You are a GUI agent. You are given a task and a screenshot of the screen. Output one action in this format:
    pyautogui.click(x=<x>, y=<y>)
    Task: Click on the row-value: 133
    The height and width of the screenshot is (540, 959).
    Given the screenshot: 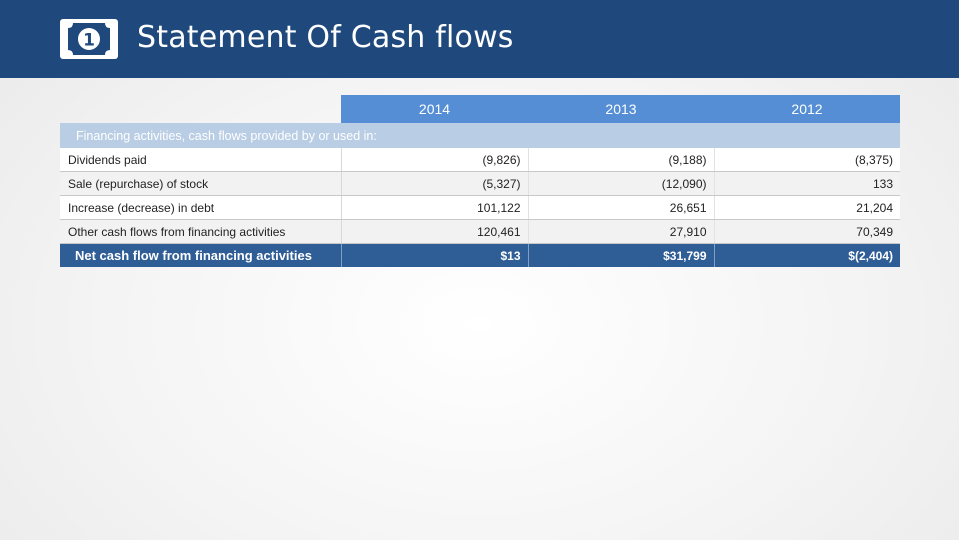 What is the action you would take?
    pyautogui.click(x=806, y=183)
    